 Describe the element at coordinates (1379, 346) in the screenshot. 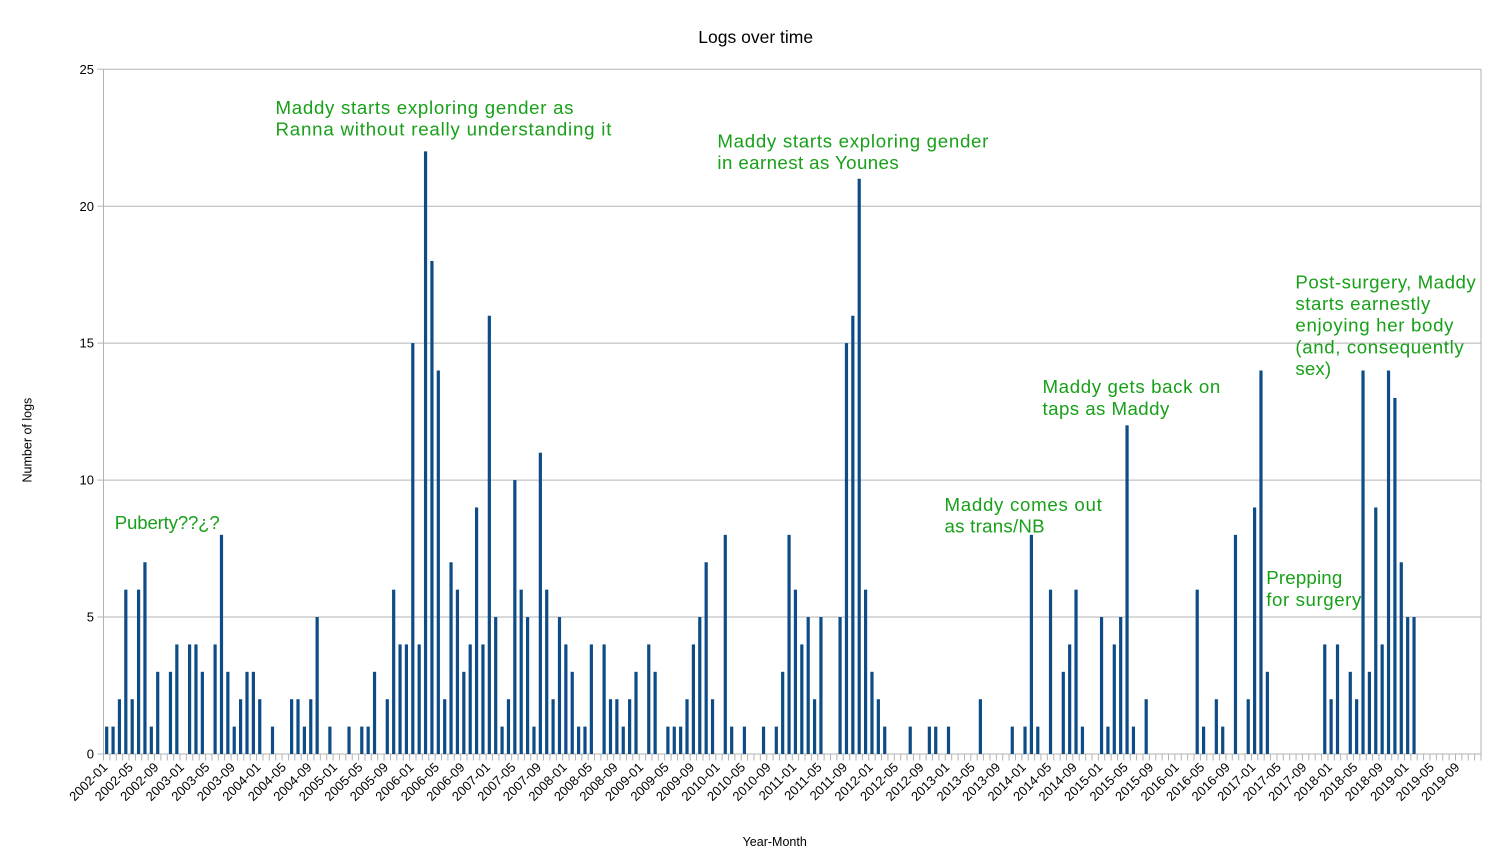

I see `svg-text: (and, consequently` at that location.